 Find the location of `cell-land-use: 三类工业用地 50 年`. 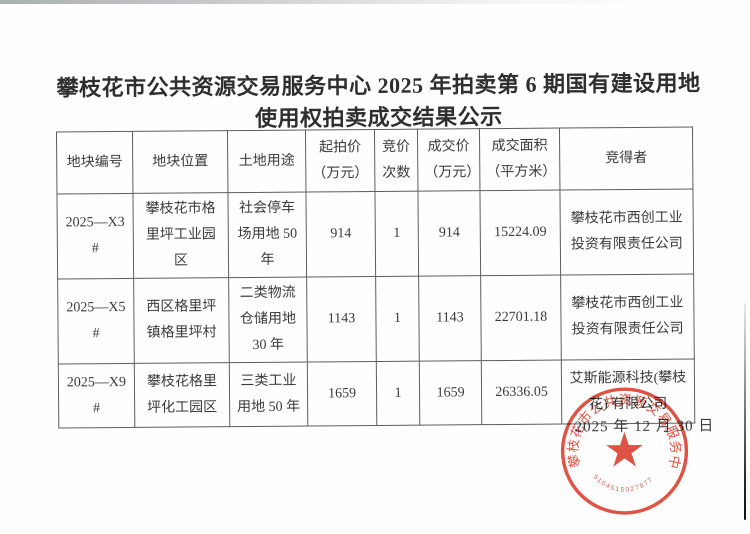

cell-land-use: 三类工业用地 50 年 is located at coordinates (268, 394).